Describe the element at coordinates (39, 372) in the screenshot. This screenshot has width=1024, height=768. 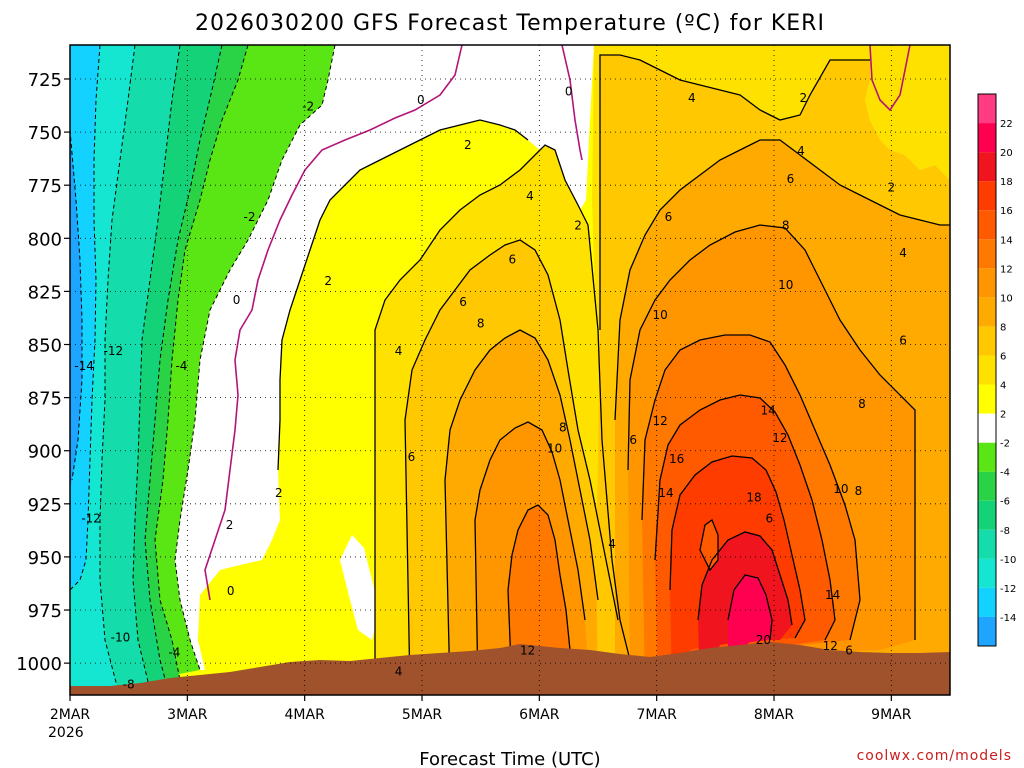
I see `y-tick-labels: 725 750 775 800 825 850 875 900 925 950 975 1000` at that location.